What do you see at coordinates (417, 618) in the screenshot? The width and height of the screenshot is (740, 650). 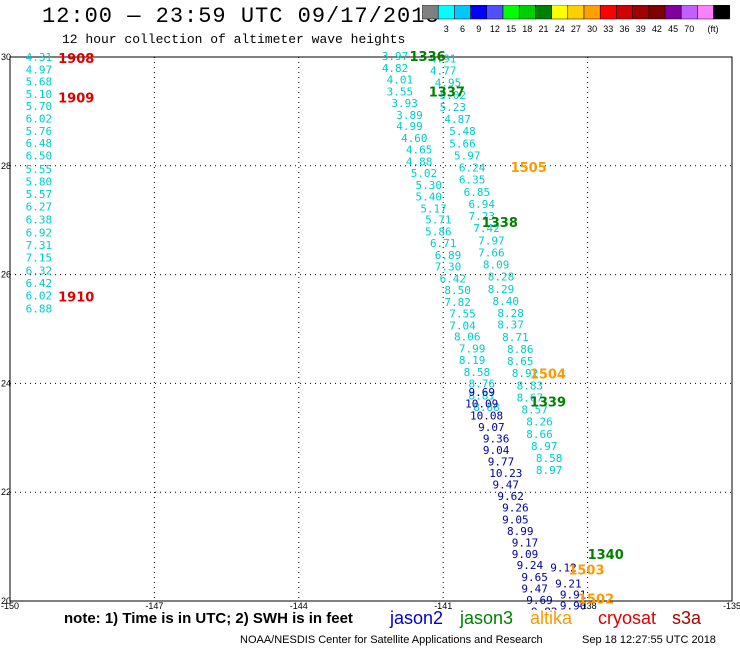 I see `legend-jason2: jason2` at bounding box center [417, 618].